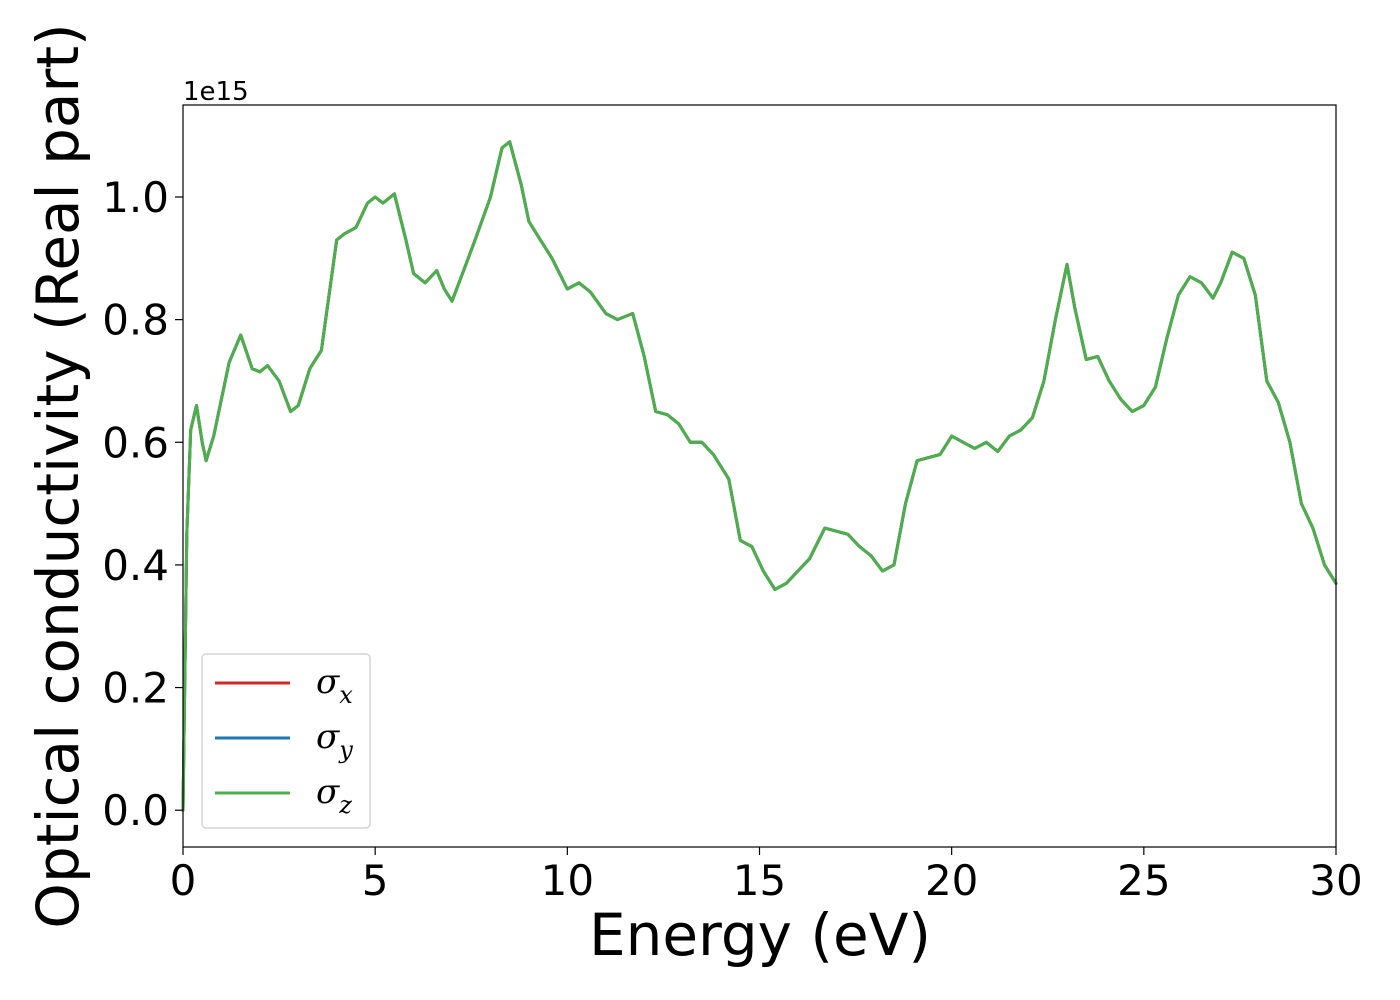  What do you see at coordinates (142, 504) in the screenshot?
I see `y-ticks: 0.0 0.2 0.4 0.6 0.8 1.0` at bounding box center [142, 504].